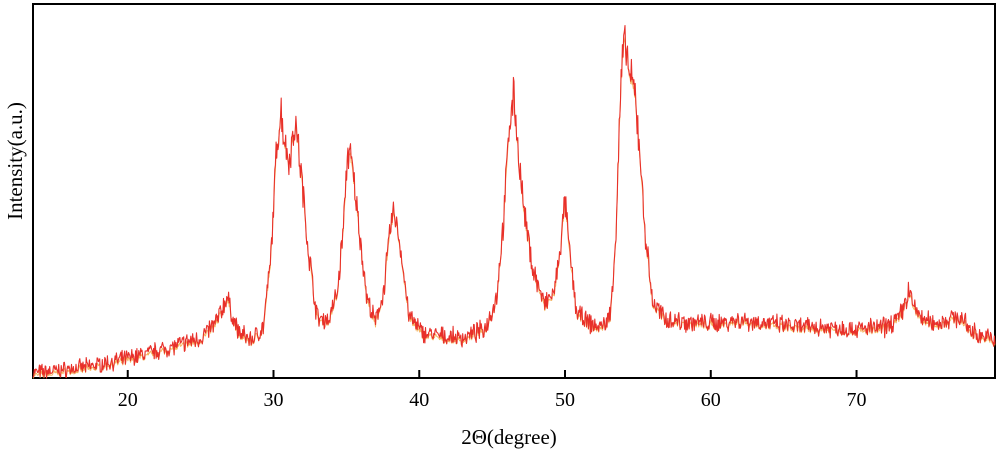 The image size is (1000, 455). What do you see at coordinates (274, 400) in the screenshot?
I see `x-tick-label: 30` at bounding box center [274, 400].